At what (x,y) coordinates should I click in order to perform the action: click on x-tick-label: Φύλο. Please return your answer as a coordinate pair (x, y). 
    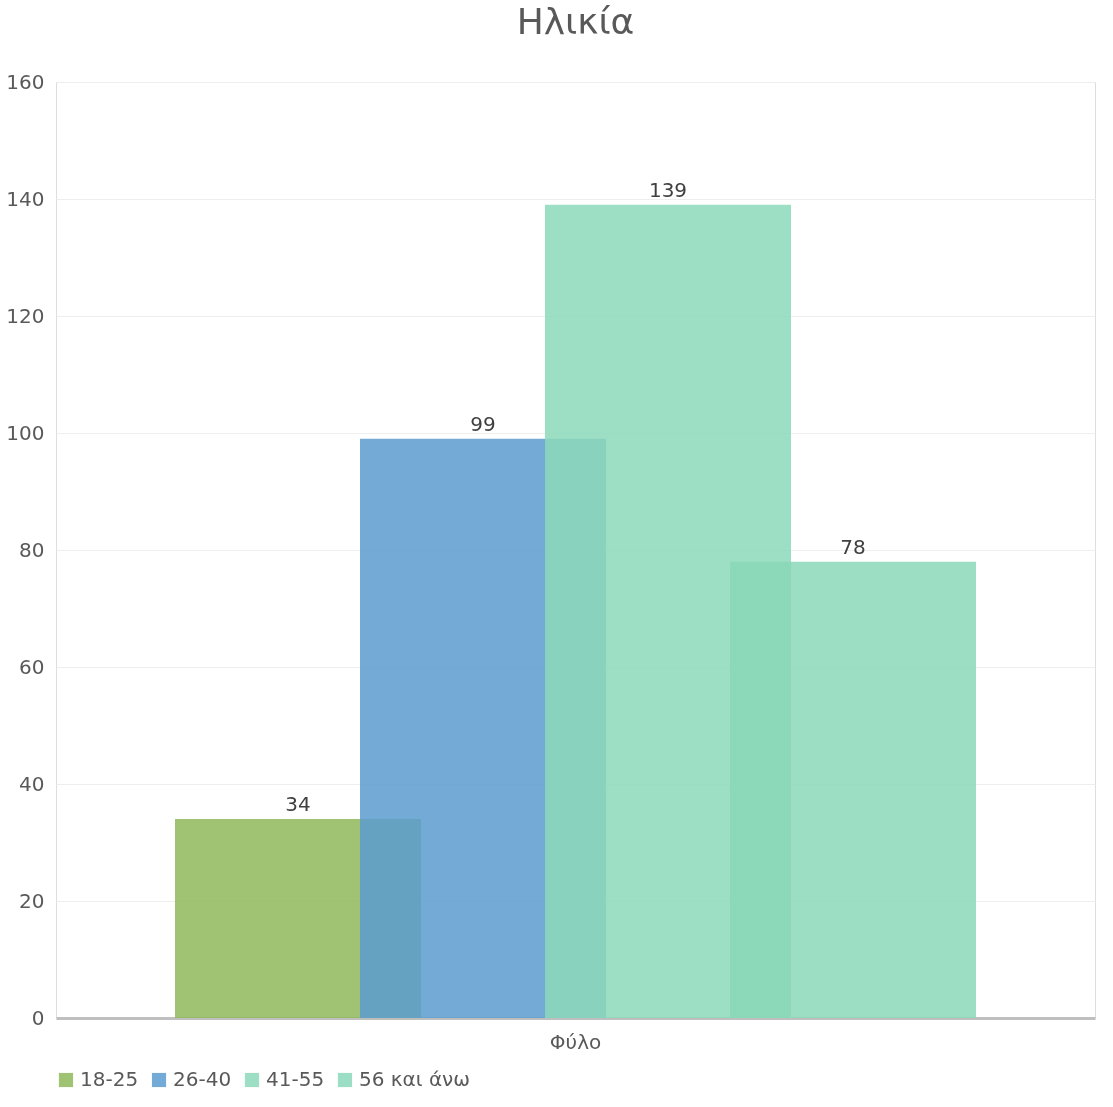
    Looking at the image, I should click on (575, 1041).